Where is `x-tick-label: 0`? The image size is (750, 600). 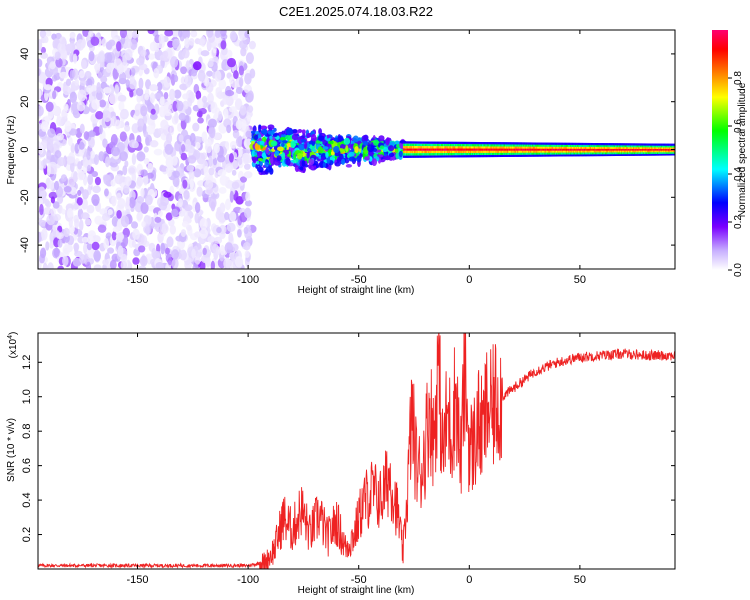 x-tick-label: 0 is located at coordinates (469, 580).